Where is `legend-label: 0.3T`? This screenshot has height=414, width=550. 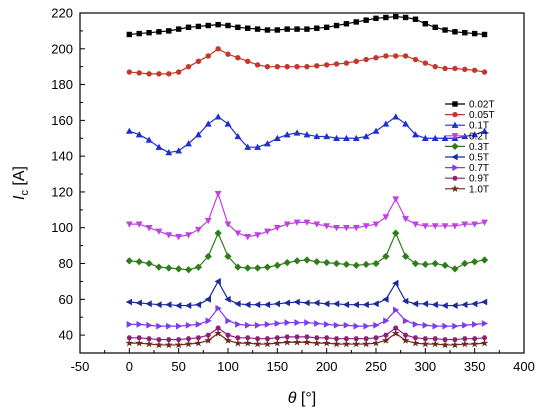 legend-label: 0.3T is located at coordinates (479, 147).